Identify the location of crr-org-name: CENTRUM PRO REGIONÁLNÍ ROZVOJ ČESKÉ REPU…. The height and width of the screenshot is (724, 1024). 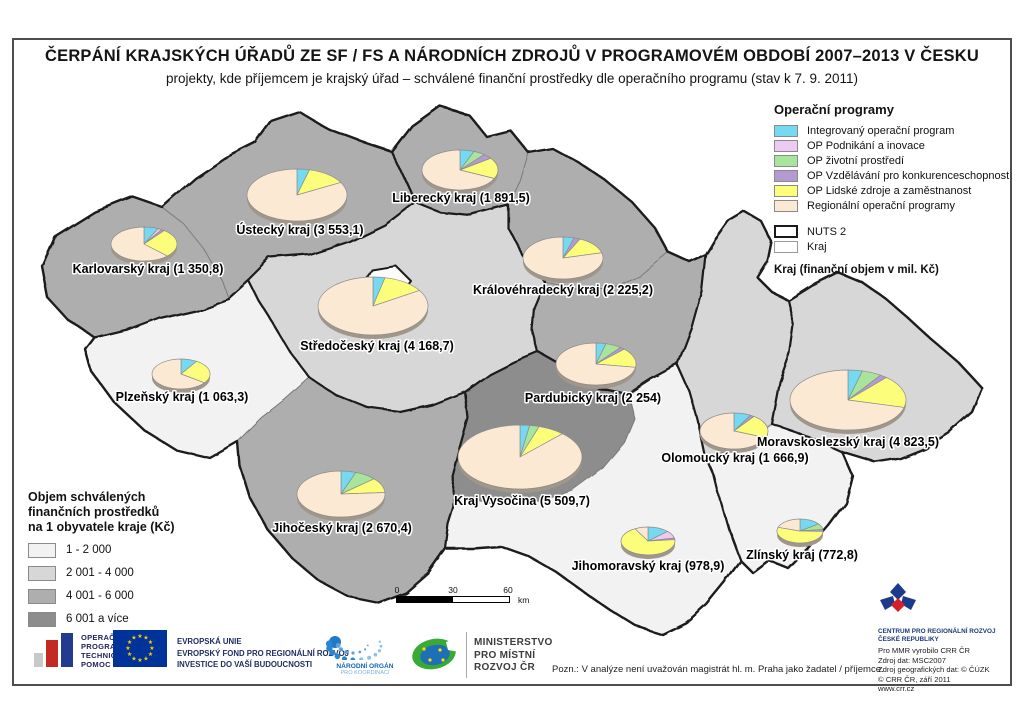
(937, 635).